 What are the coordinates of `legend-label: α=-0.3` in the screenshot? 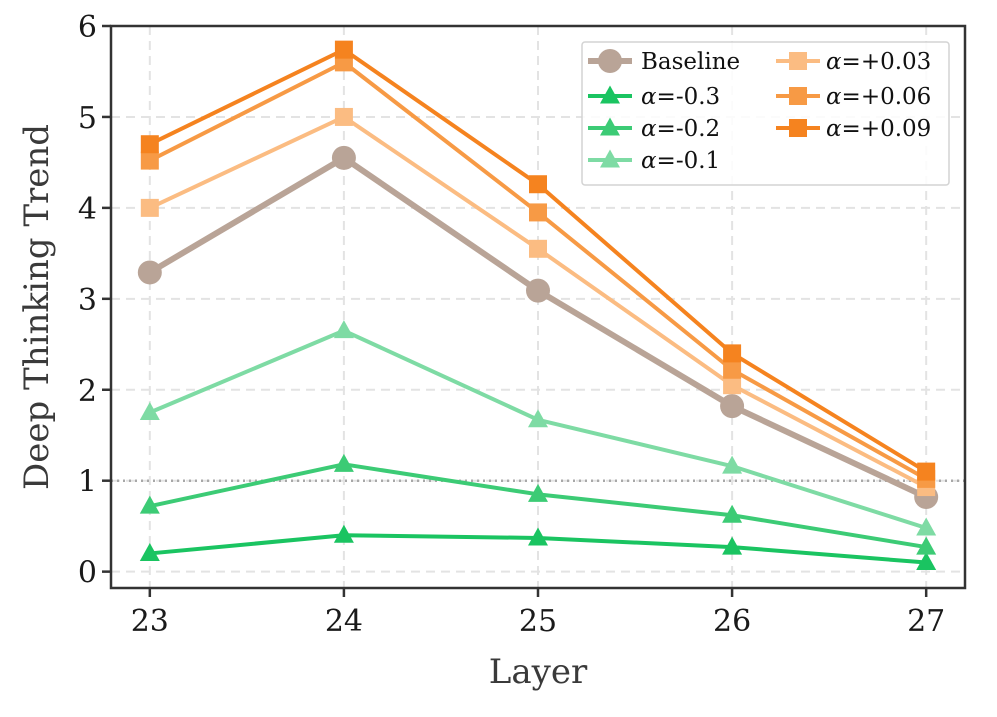 It's located at (680, 97).